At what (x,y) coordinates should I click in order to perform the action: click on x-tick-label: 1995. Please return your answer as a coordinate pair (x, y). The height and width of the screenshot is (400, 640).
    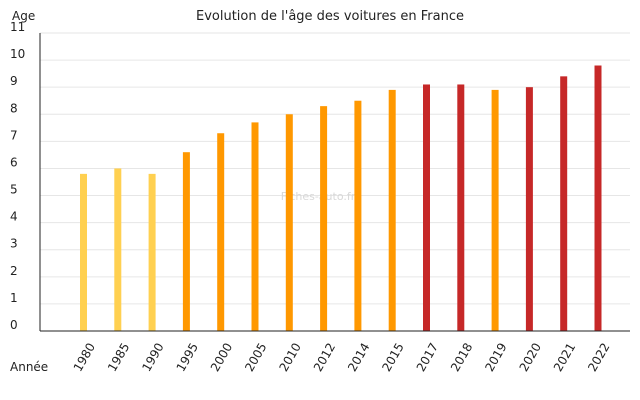
    Looking at the image, I should click on (187, 357).